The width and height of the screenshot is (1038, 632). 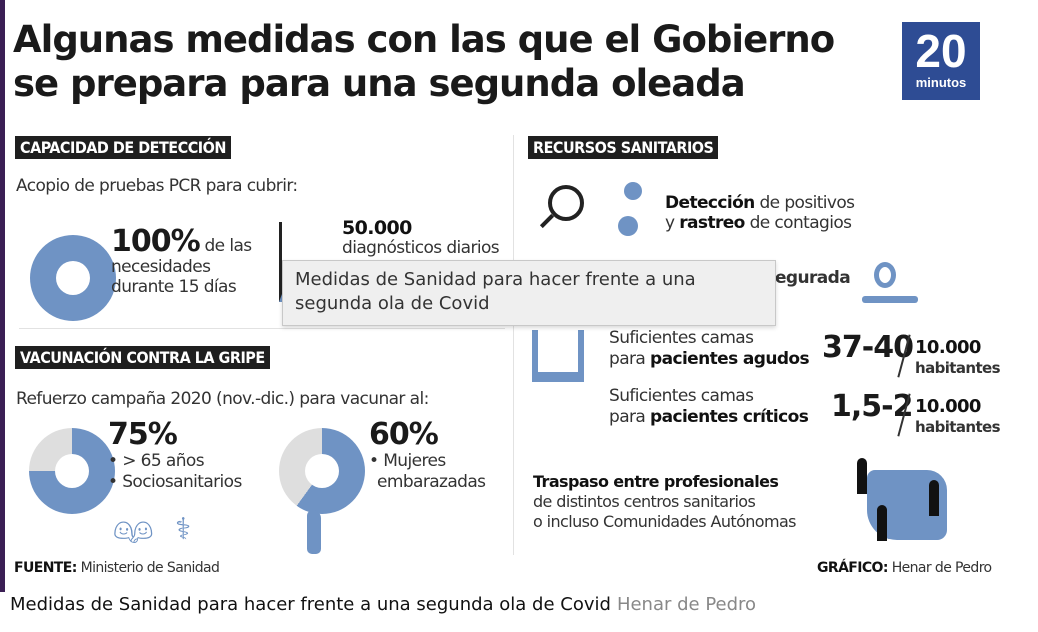 What do you see at coordinates (123, 147) in the screenshot?
I see `section-header-detection: CAPACIDAD DE DETECCIÓN` at bounding box center [123, 147].